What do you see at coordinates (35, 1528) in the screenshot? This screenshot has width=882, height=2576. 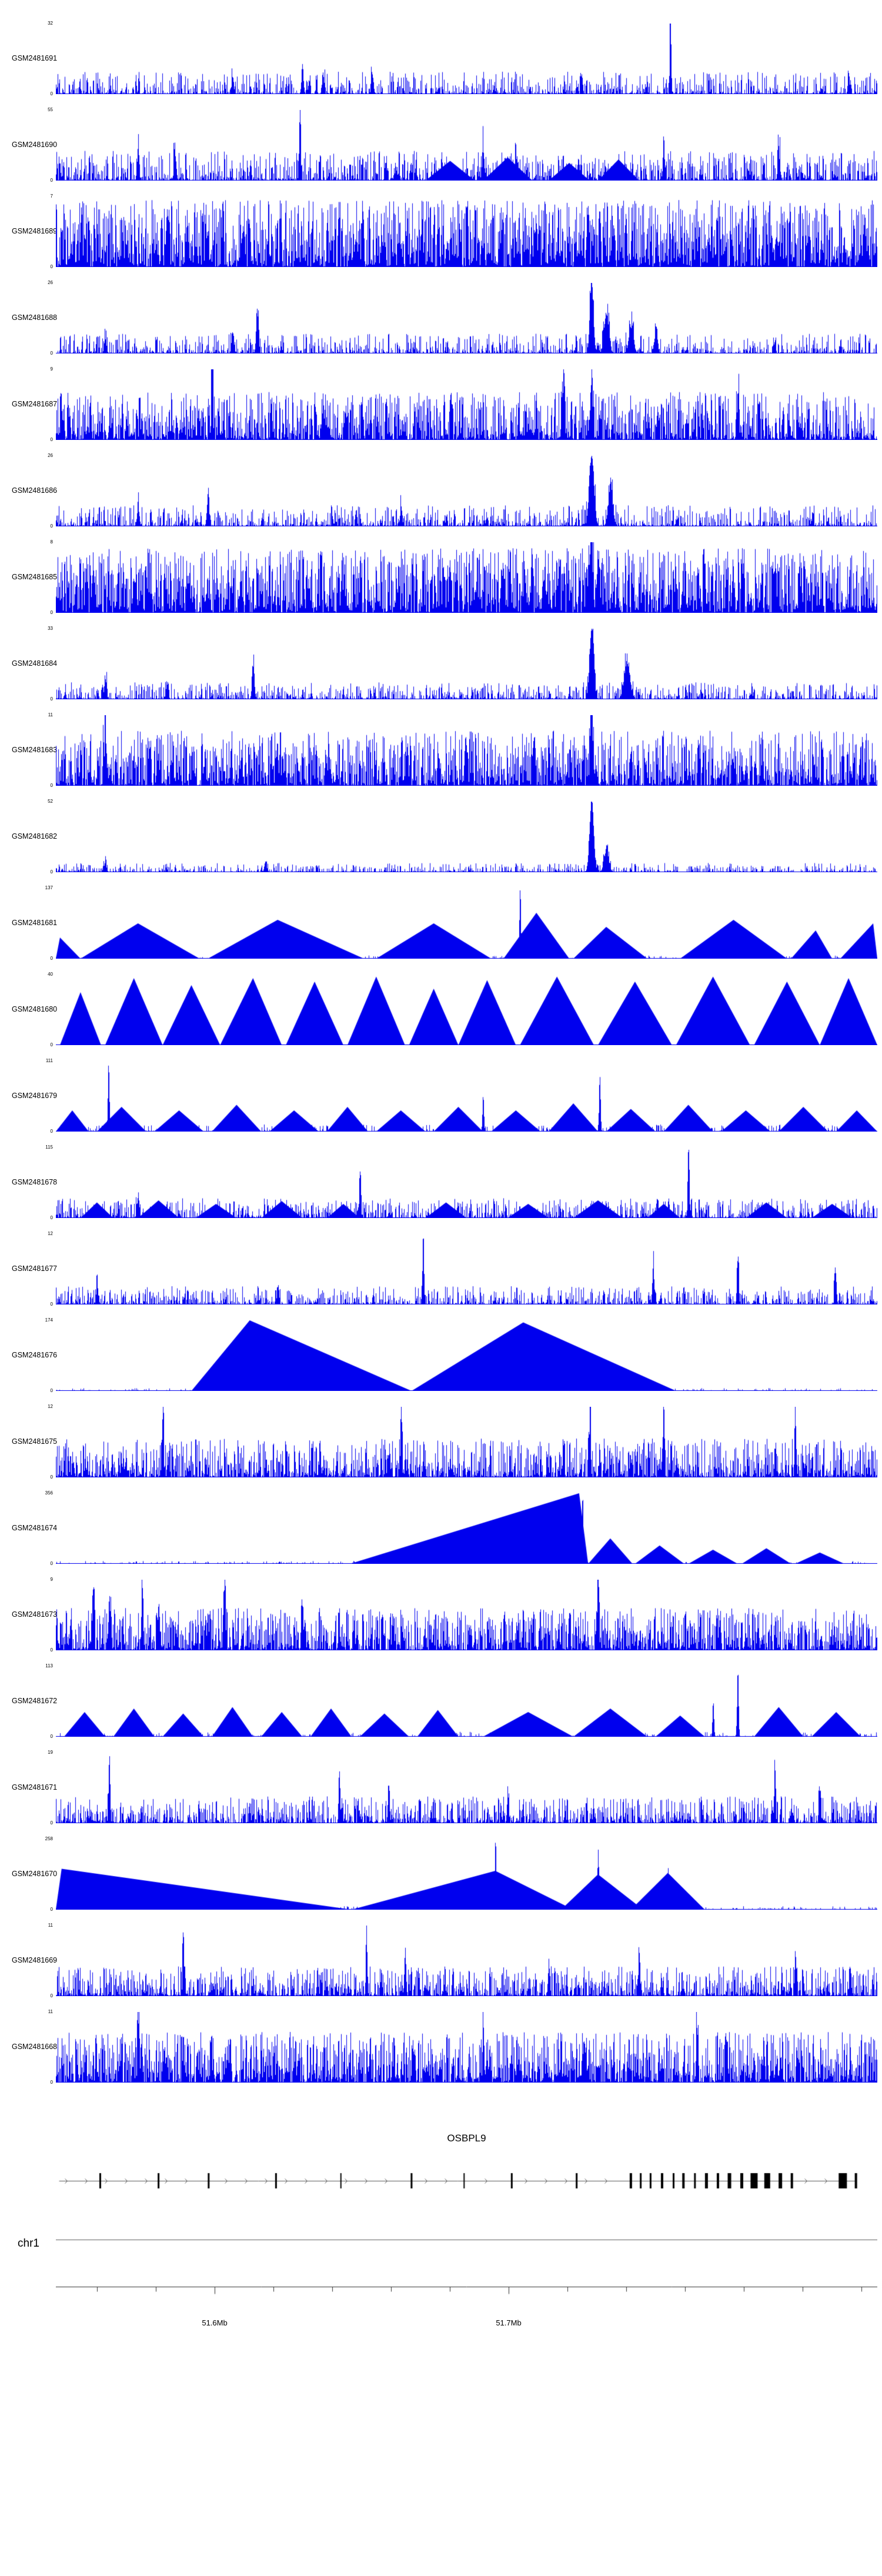 I see `track-label: GSM2481674` at bounding box center [35, 1528].